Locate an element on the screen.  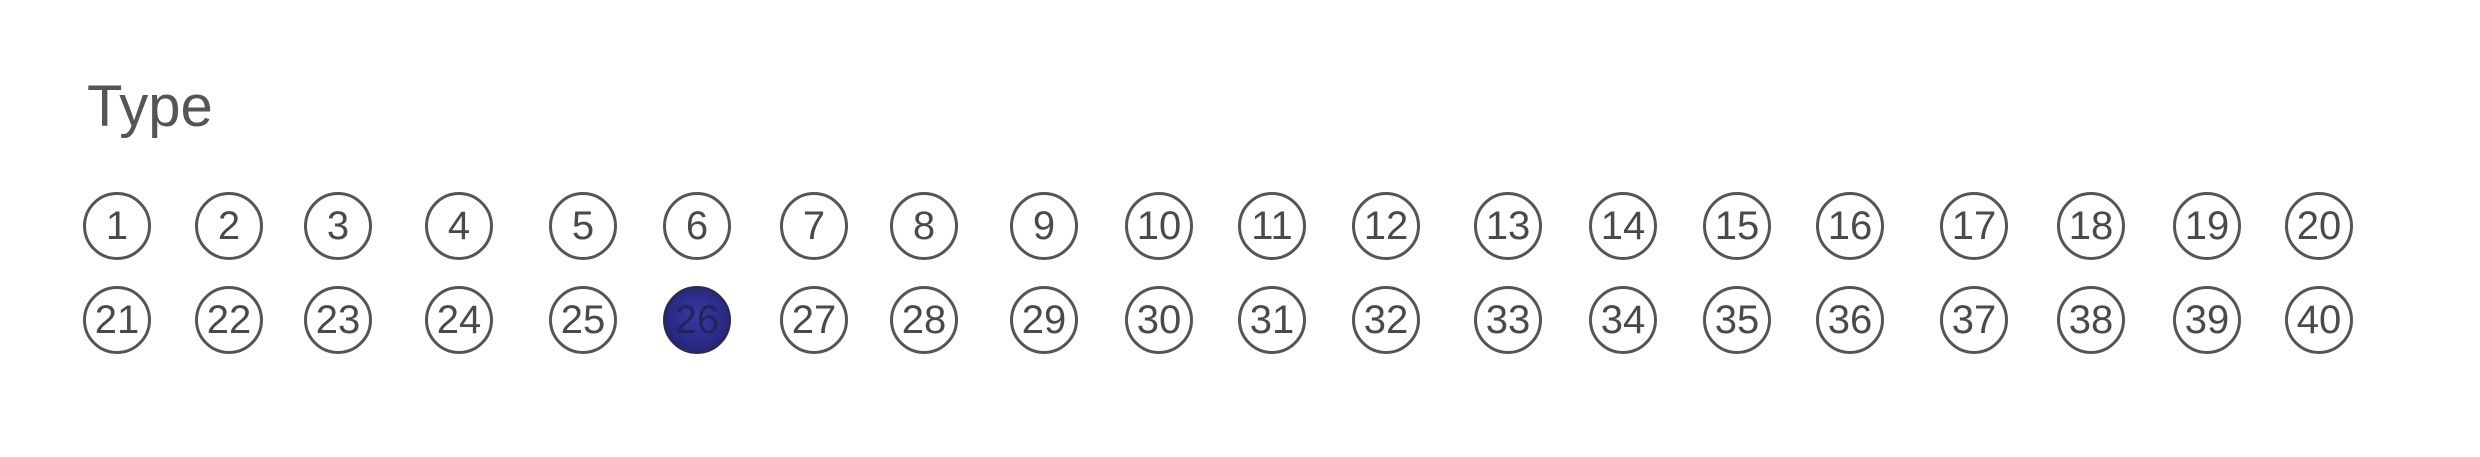
answer-bubble-14: 14 is located at coordinates (1623, 226).